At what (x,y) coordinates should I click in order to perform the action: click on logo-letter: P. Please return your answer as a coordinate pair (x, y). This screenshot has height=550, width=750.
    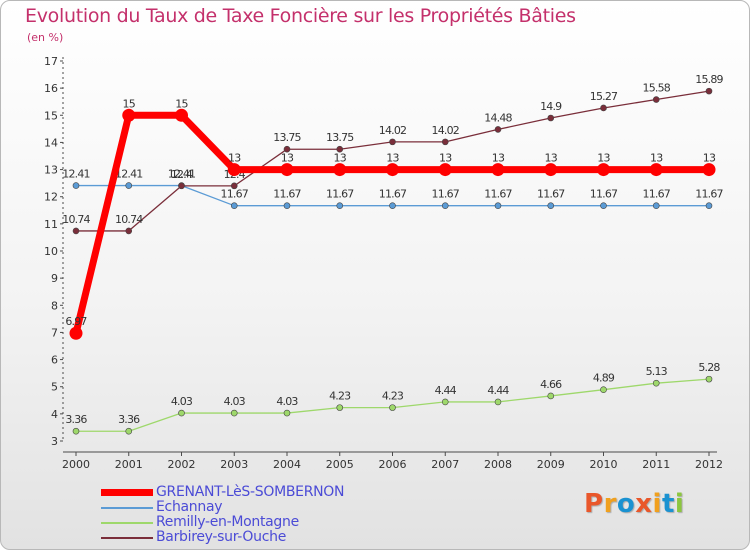
    Looking at the image, I should click on (594, 504).